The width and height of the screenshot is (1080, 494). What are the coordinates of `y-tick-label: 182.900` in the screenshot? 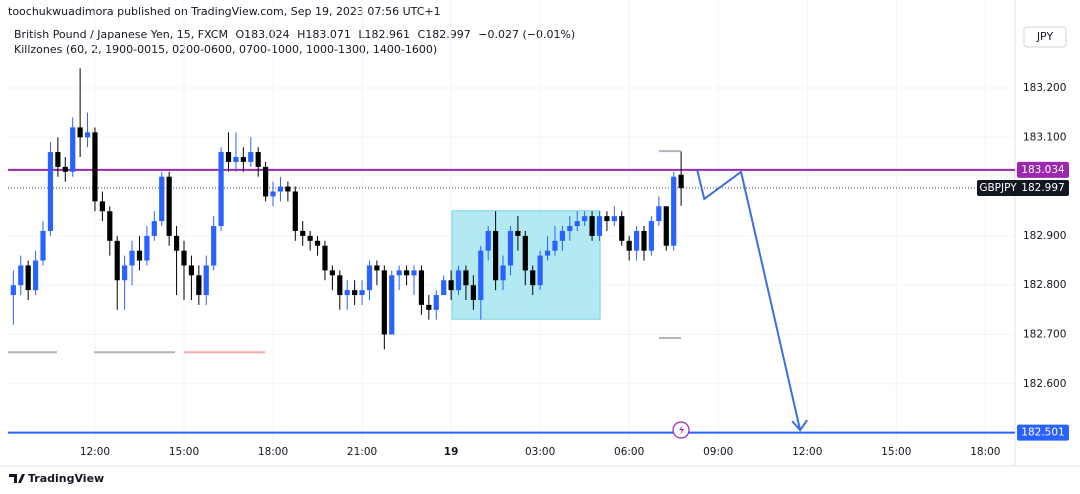 It's located at (1044, 236).